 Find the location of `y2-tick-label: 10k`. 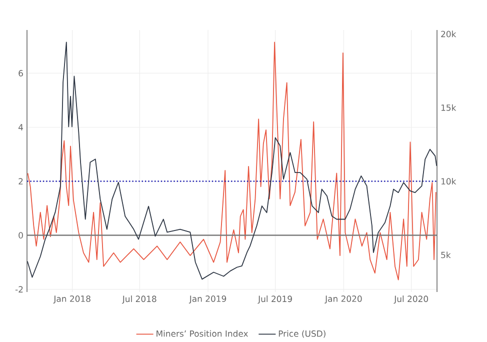

y2-tick-label: 10k is located at coordinates (448, 181).